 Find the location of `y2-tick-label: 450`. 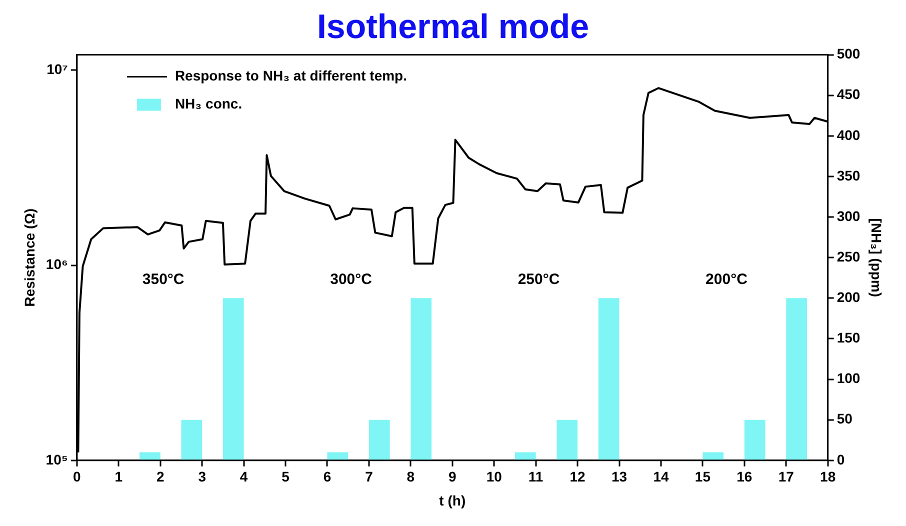

y2-tick-label: 450 is located at coordinates (848, 94).